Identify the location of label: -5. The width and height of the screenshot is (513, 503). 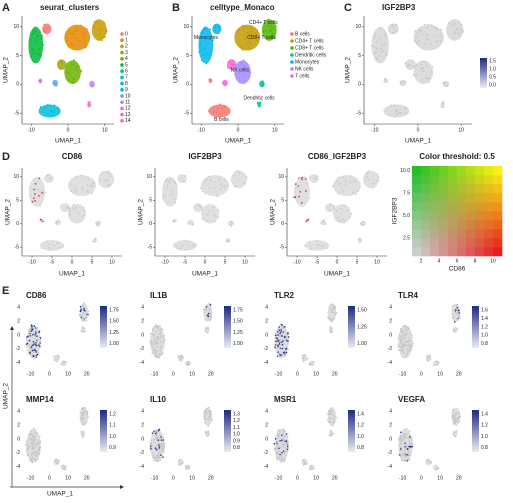
(187, 114).